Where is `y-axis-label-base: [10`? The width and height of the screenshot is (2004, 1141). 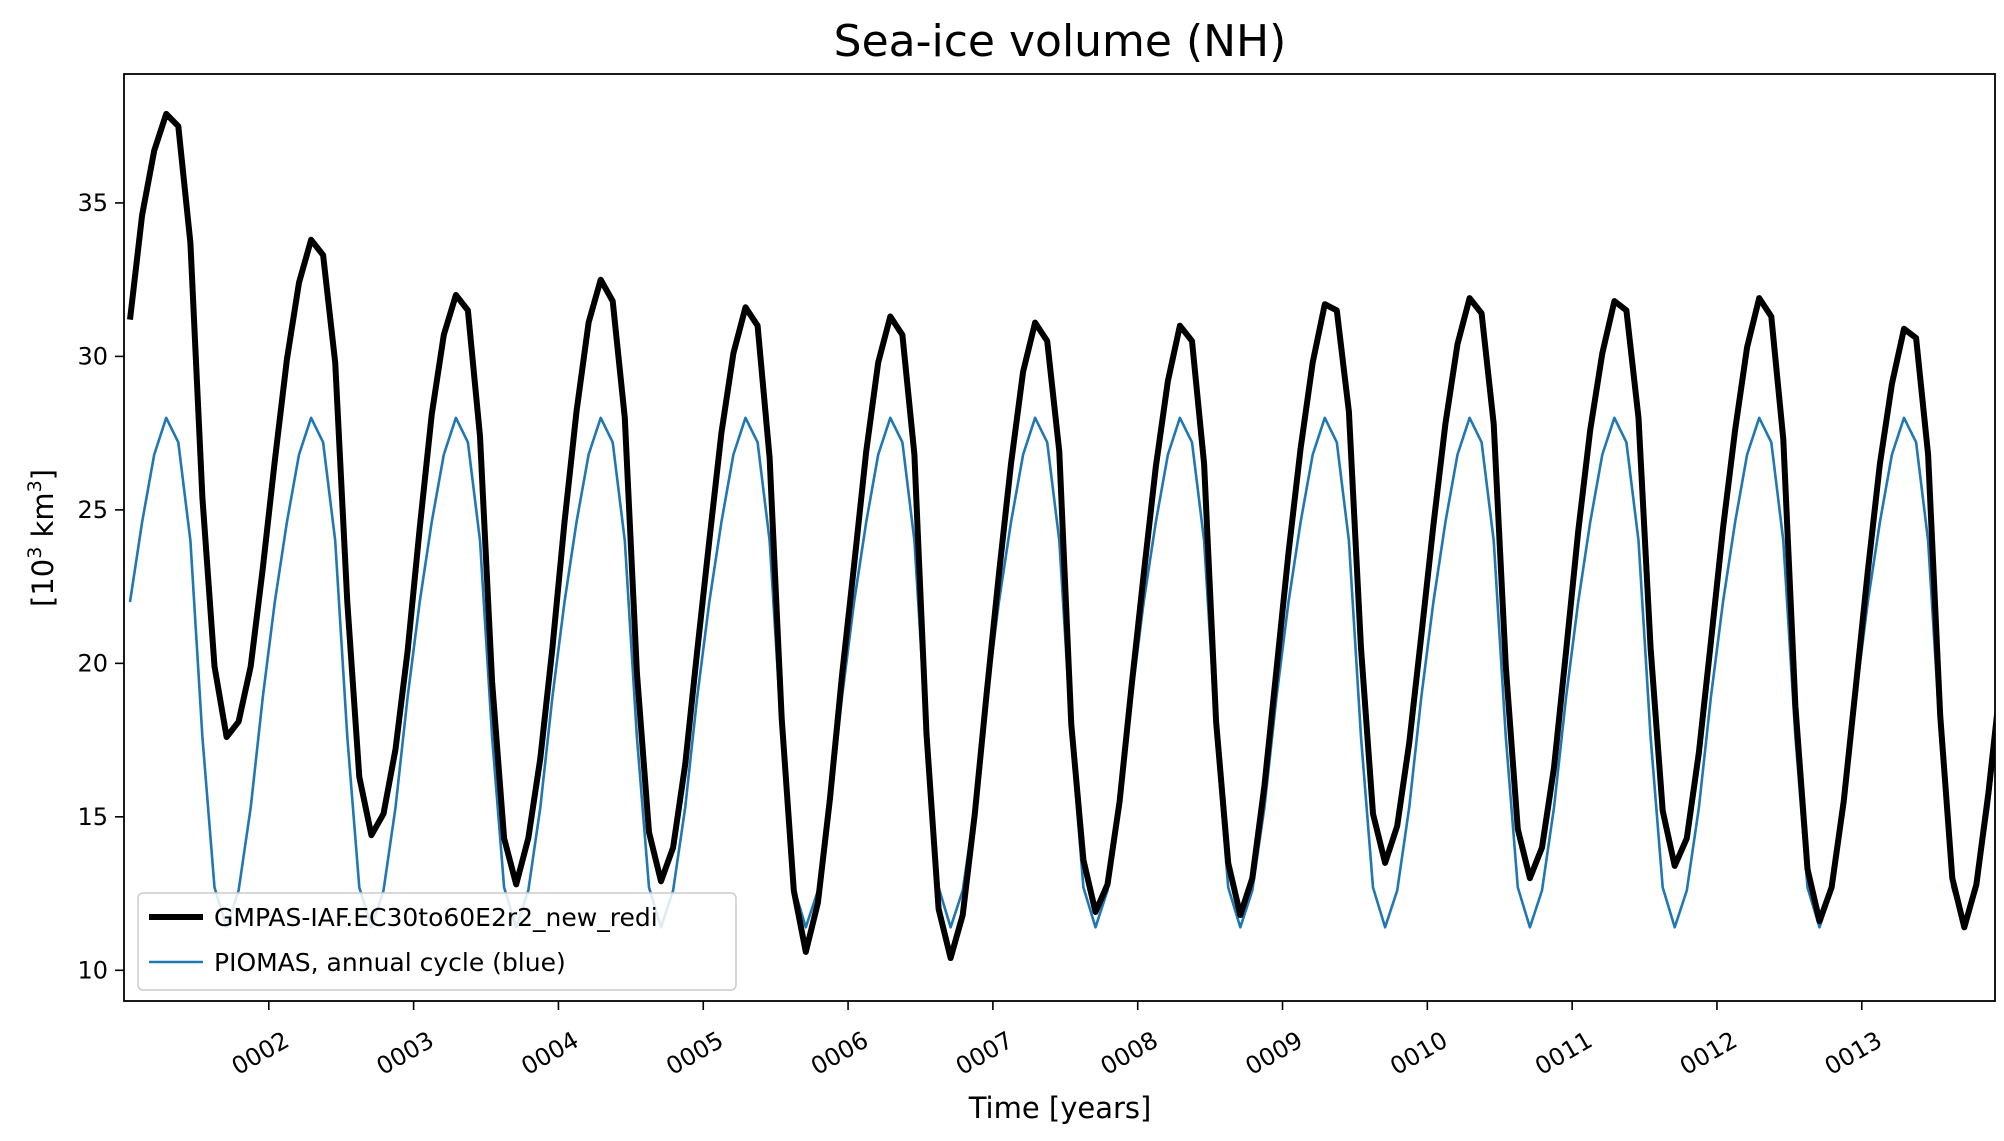 y-axis-label-base: [10 is located at coordinates (43, 583).